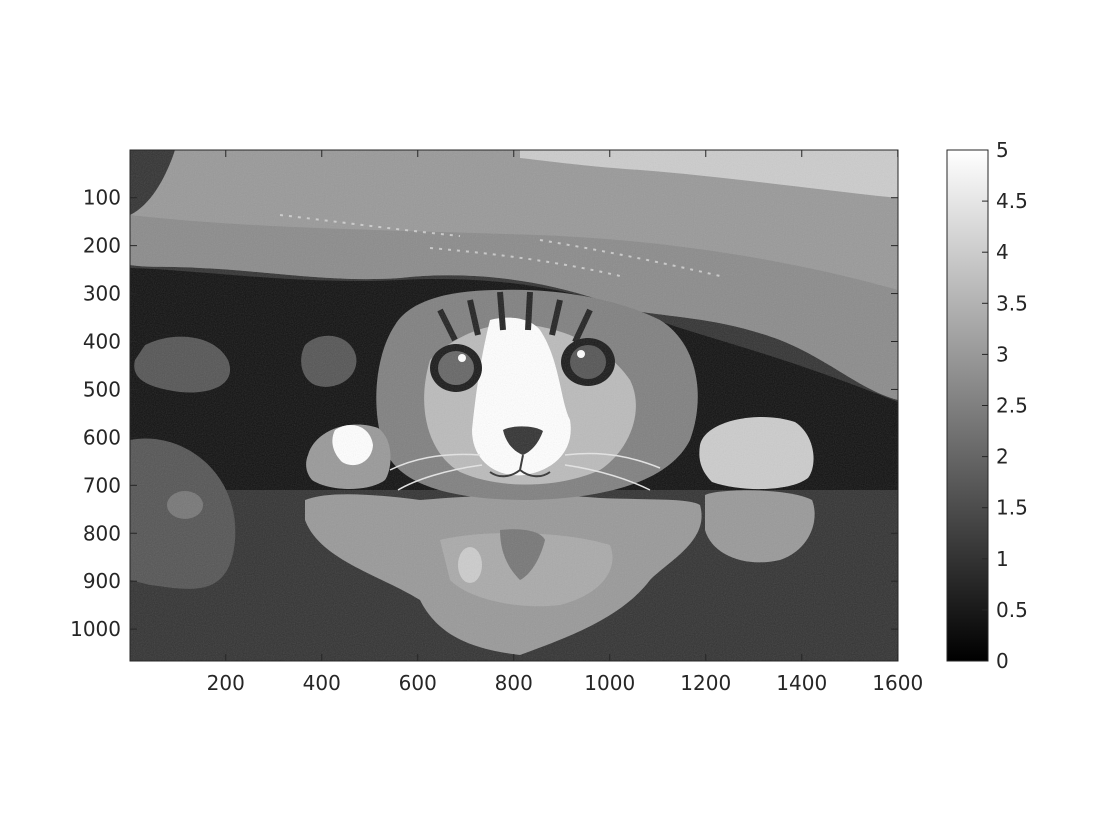  What do you see at coordinates (1012, 303) in the screenshot?
I see `colorbar-tick-label: 3.5` at bounding box center [1012, 303].